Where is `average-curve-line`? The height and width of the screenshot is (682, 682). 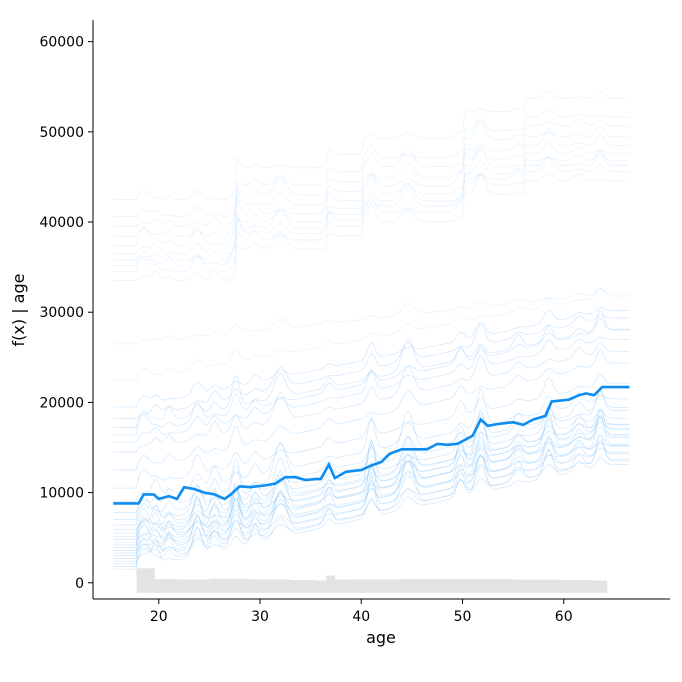 average-curve-line is located at coordinates (371, 445).